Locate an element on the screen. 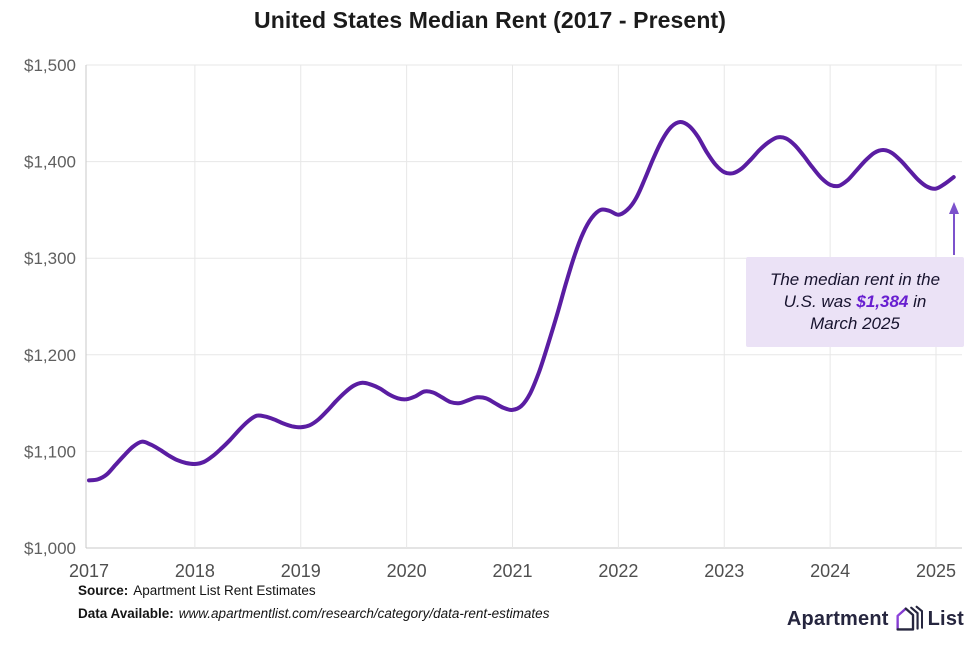  source-line: Source: Apartment List Rent Estimates is located at coordinates (313, 591).